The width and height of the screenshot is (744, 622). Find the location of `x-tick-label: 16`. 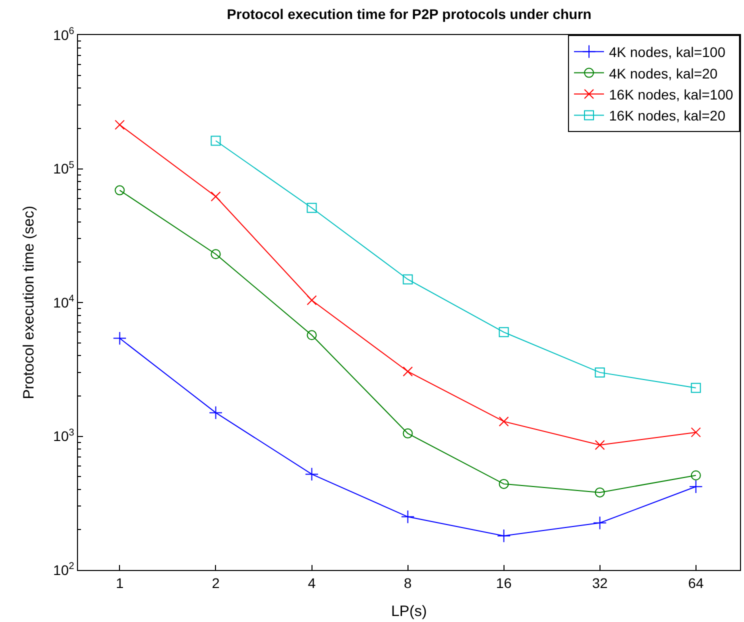

x-tick-label: 16 is located at coordinates (504, 582).